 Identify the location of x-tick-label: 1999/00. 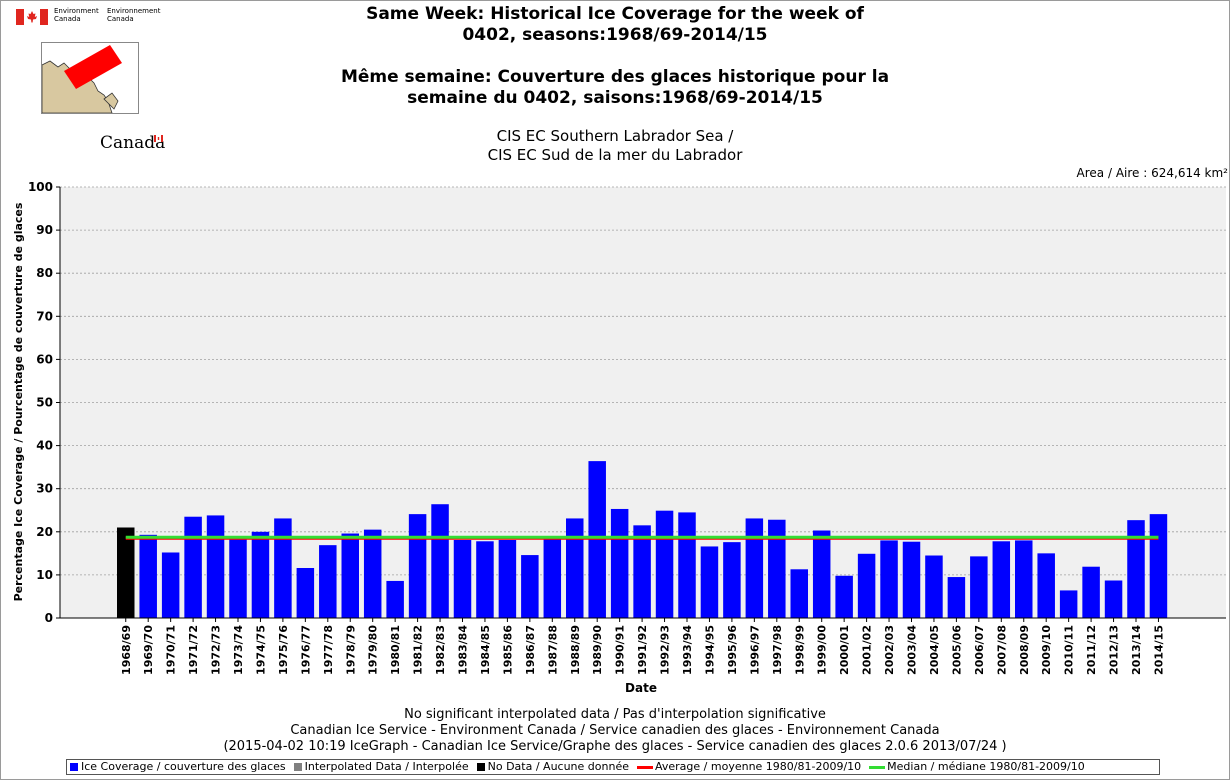
(822, 650).